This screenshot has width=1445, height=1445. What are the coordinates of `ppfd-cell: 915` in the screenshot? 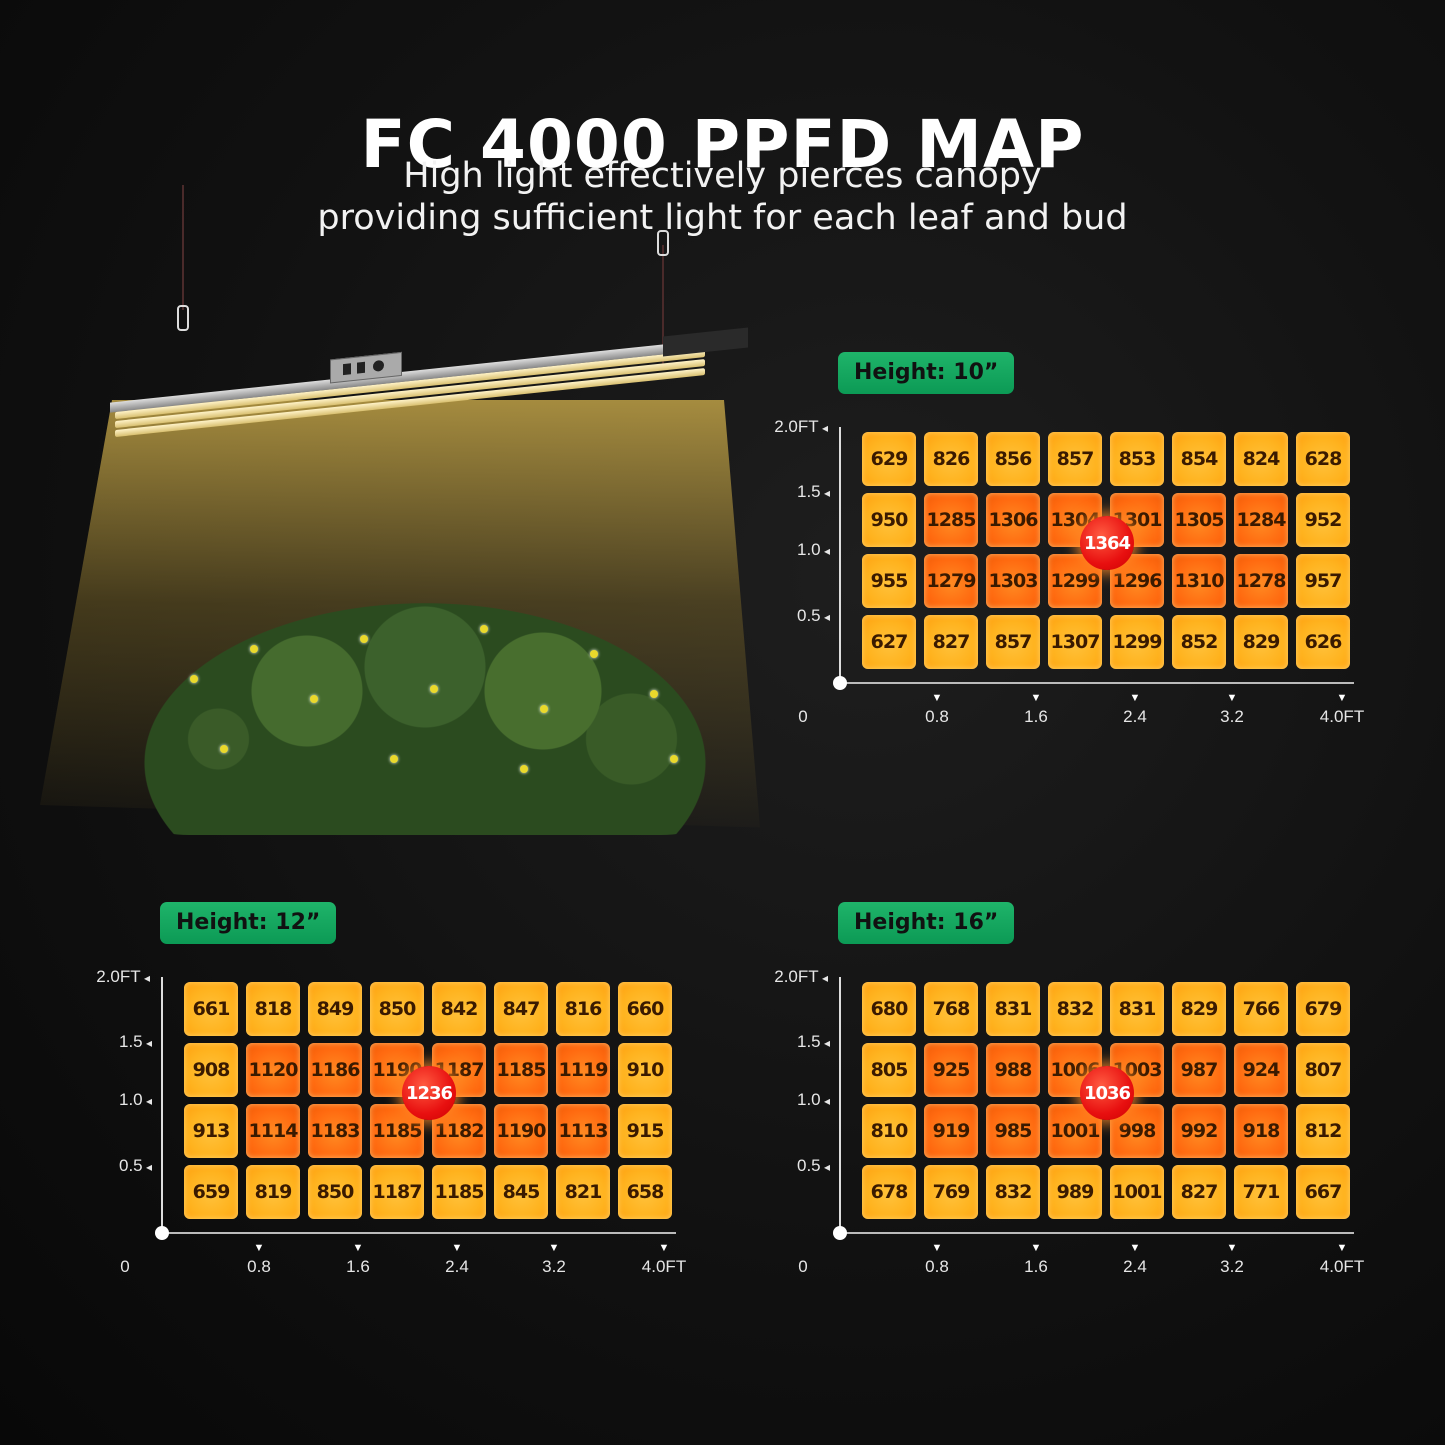 It's located at (645, 1131).